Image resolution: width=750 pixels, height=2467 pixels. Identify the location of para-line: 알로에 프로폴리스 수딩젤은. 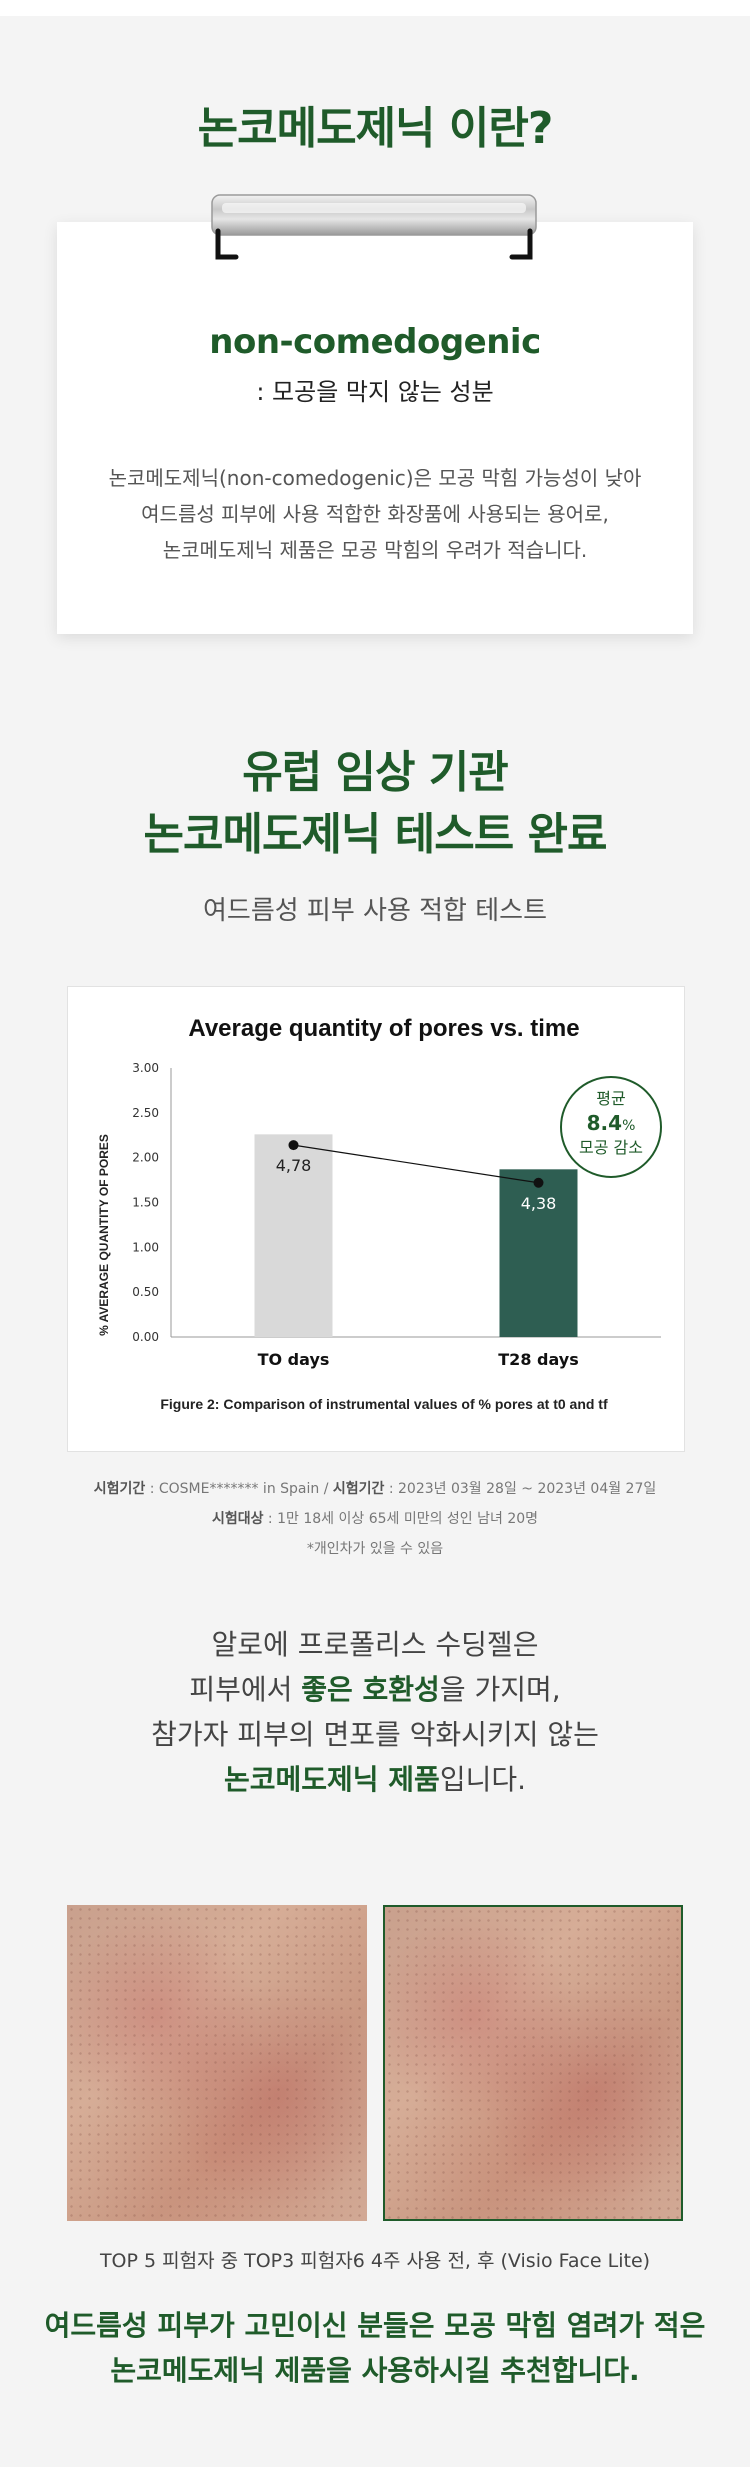
(375, 1644).